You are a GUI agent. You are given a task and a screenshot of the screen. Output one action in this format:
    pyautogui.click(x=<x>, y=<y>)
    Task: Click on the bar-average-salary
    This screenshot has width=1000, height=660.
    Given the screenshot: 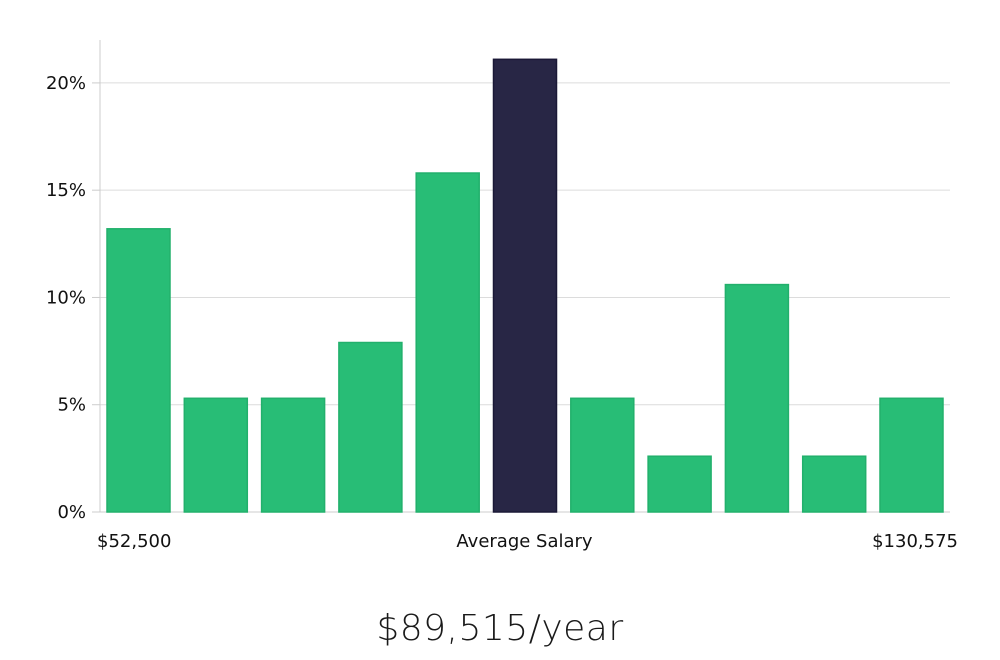 What is the action you would take?
    pyautogui.click(x=525, y=285)
    